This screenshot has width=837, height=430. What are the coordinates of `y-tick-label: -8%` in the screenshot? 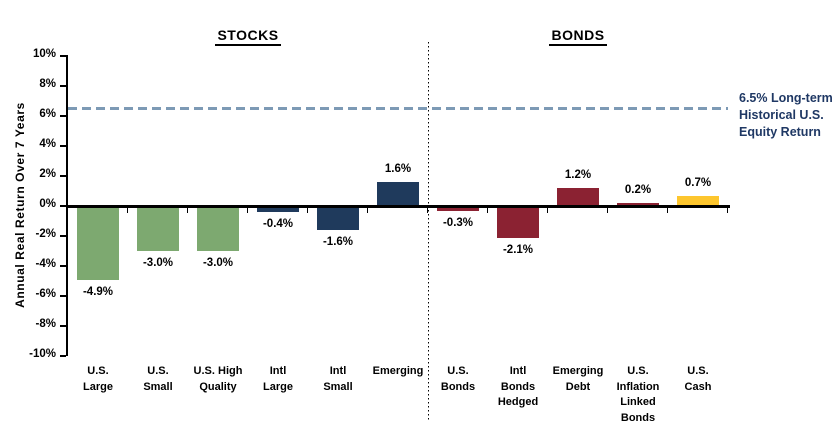 It's located at (45, 324).